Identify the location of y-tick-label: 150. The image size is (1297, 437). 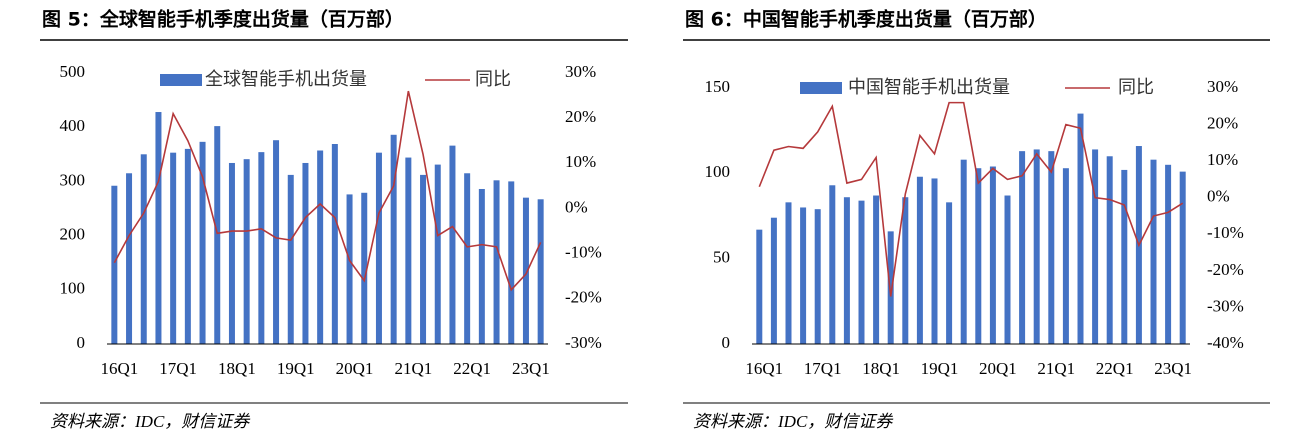
(718, 86).